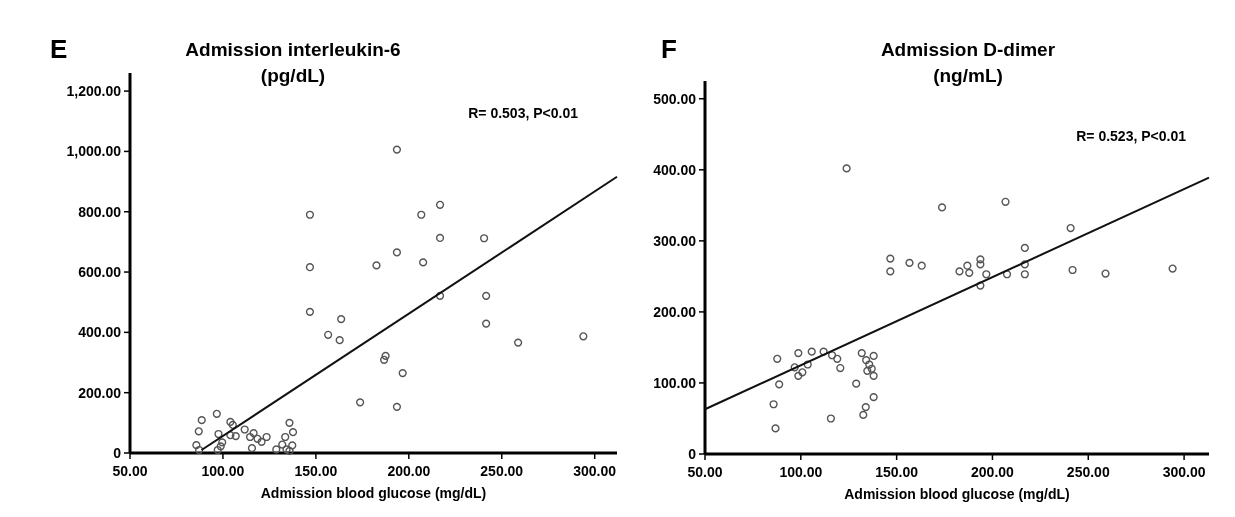 This screenshot has height=517, width=1235. What do you see at coordinates (1088, 472) in the screenshot?
I see `x-tick-label: 250.00` at bounding box center [1088, 472].